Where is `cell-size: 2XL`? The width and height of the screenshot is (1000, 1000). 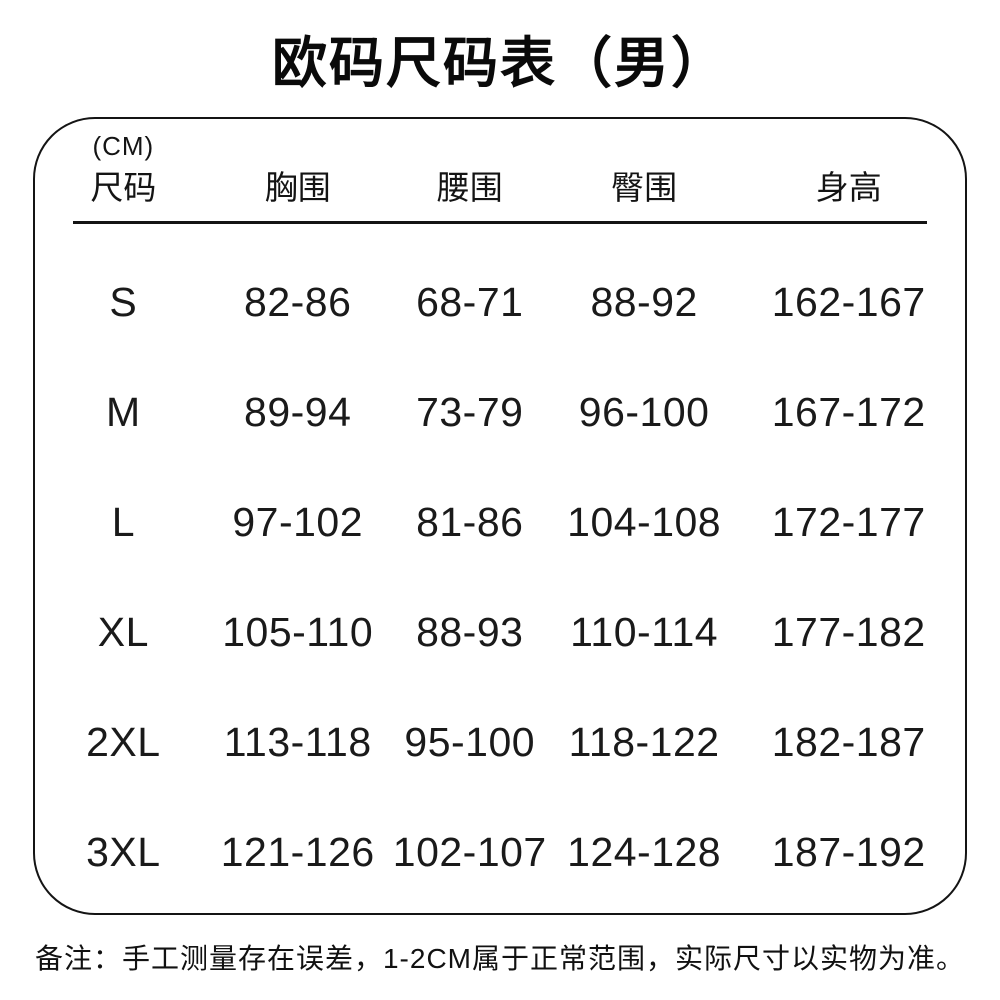 cell-size: 2XL is located at coordinates (123, 741).